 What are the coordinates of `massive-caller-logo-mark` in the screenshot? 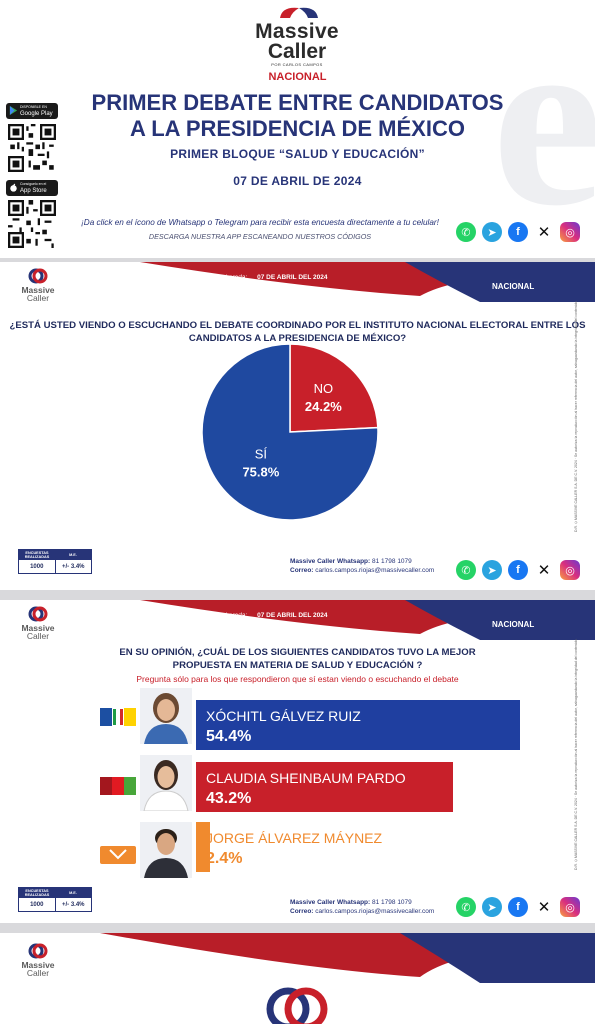 It's located at (299, 12).